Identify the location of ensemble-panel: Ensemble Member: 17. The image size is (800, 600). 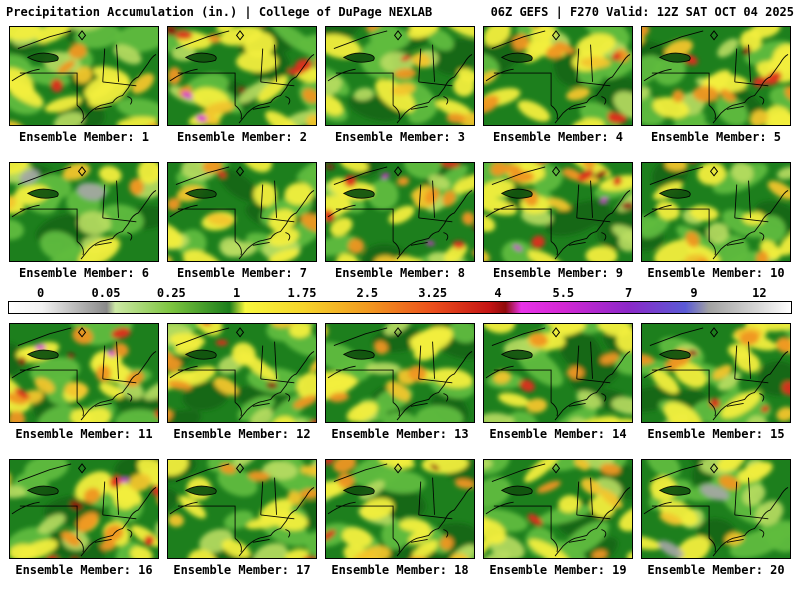
(242, 518).